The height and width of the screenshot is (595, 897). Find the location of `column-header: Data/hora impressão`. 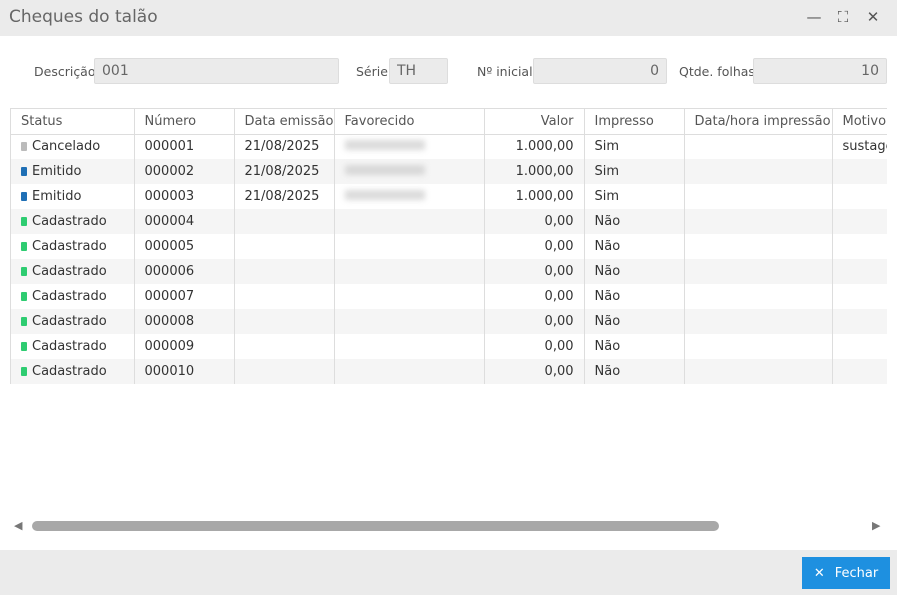

column-header: Data/hora impressão is located at coordinates (758, 122).